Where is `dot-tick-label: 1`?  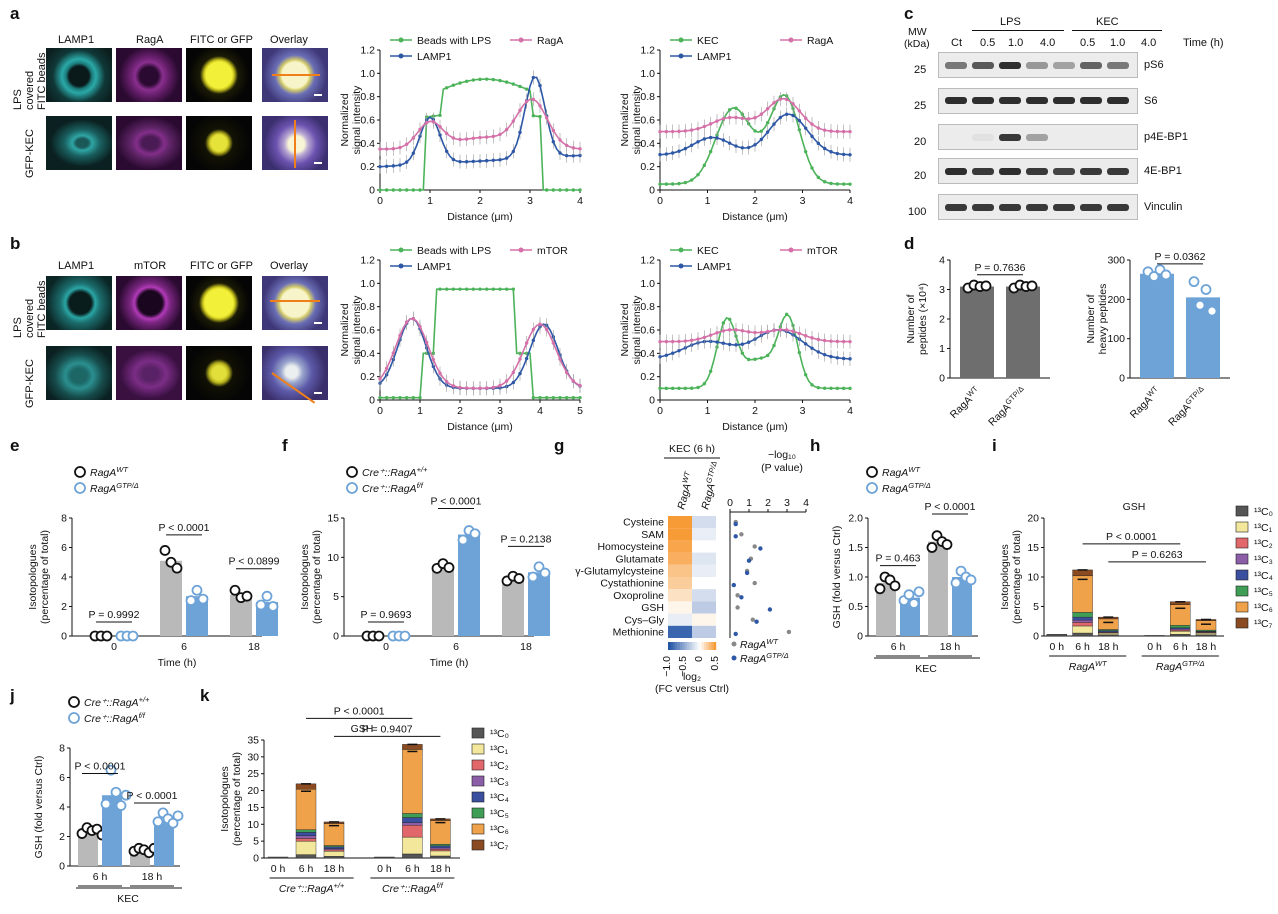 dot-tick-label: 1 is located at coordinates (749, 503).